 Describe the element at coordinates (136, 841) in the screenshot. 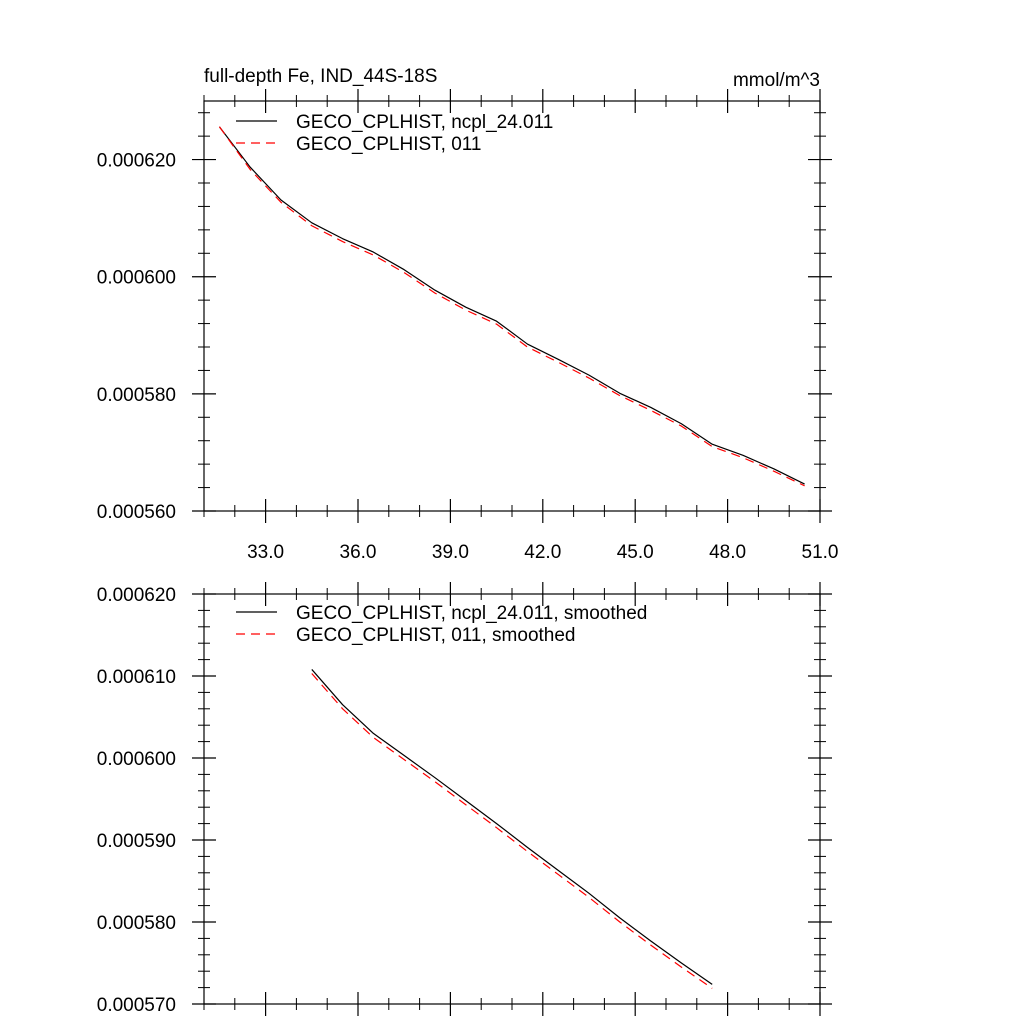

I see `y-tick-label: 0.000590` at that location.